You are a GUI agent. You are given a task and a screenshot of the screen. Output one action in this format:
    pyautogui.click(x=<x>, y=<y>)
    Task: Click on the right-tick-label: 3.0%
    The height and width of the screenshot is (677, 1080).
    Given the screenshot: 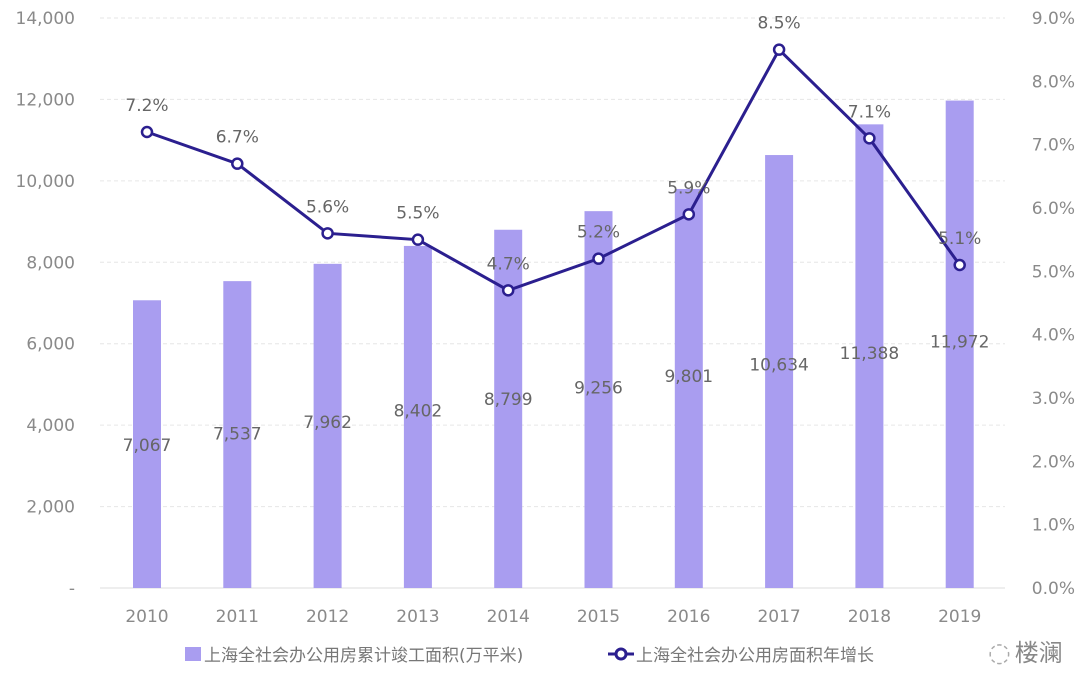 What is the action you would take?
    pyautogui.click(x=1053, y=399)
    